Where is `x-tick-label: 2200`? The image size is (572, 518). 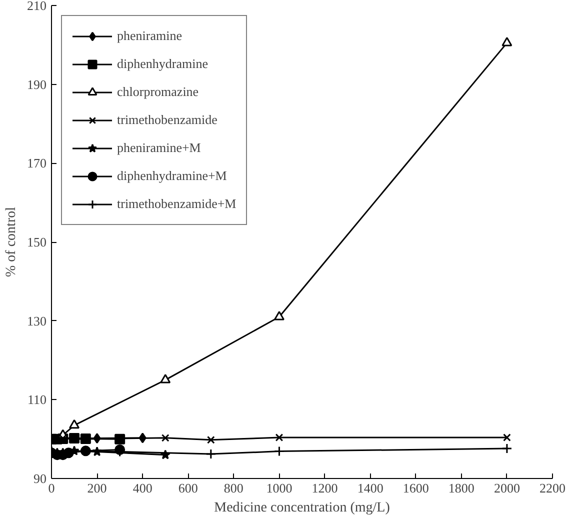
x-tick-label: 2200 is located at coordinates (553, 488).